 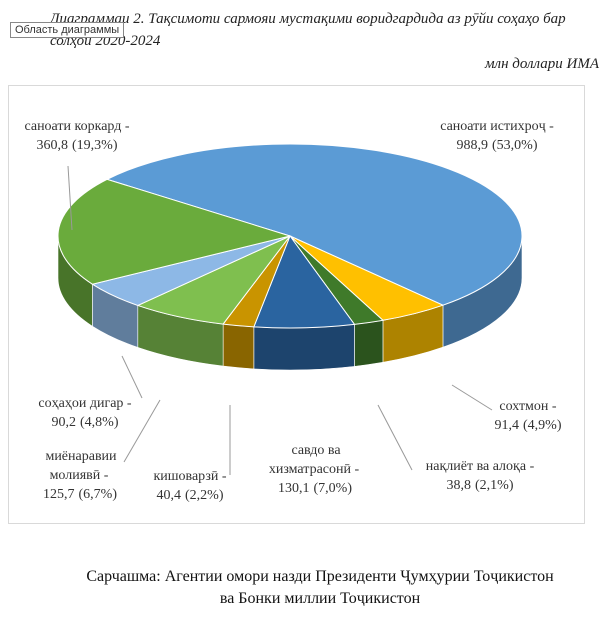 I want to click on value-label: 40,4, so click(x=169, y=495).